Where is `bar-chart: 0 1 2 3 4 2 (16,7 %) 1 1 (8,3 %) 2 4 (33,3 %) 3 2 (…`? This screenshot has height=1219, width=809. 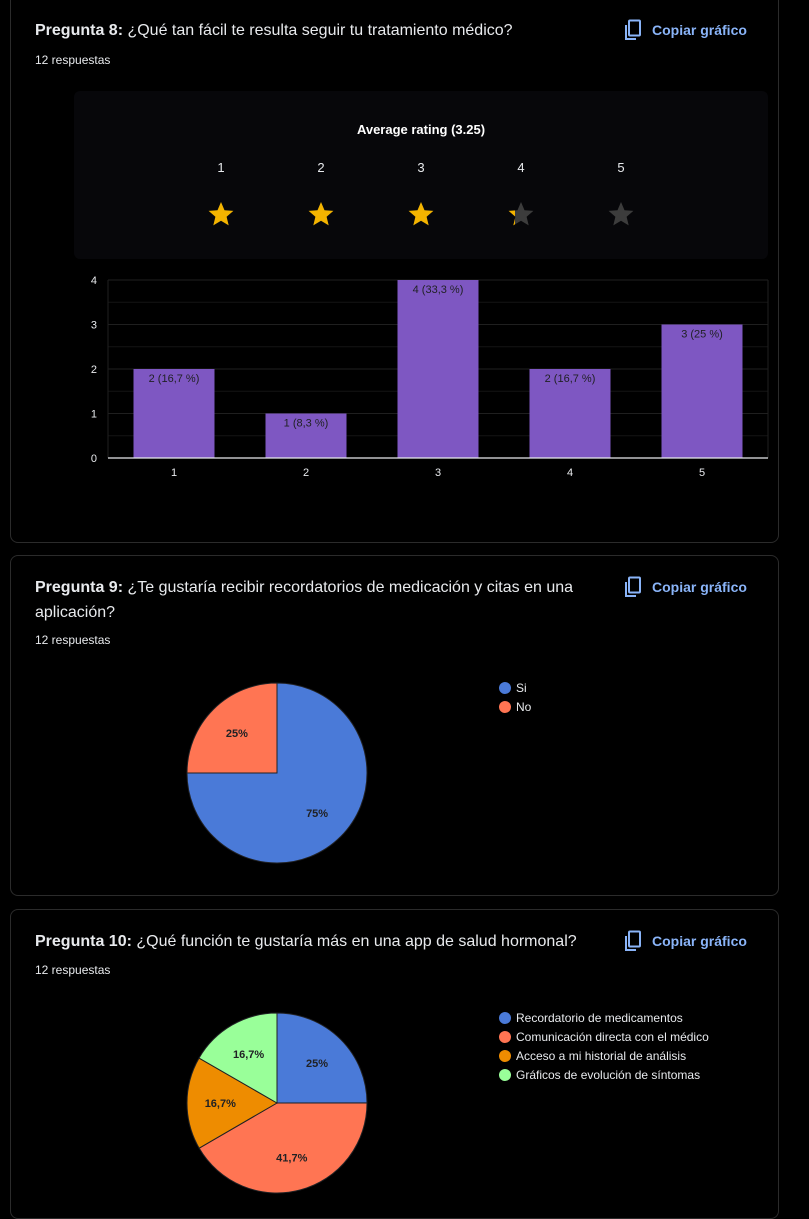
bar-chart: 0 1 2 3 4 2 (16,7 %) 1 1 (8,3 %) 2 4 (33,3 %) 3 2 (… is located at coordinates (430, 377).